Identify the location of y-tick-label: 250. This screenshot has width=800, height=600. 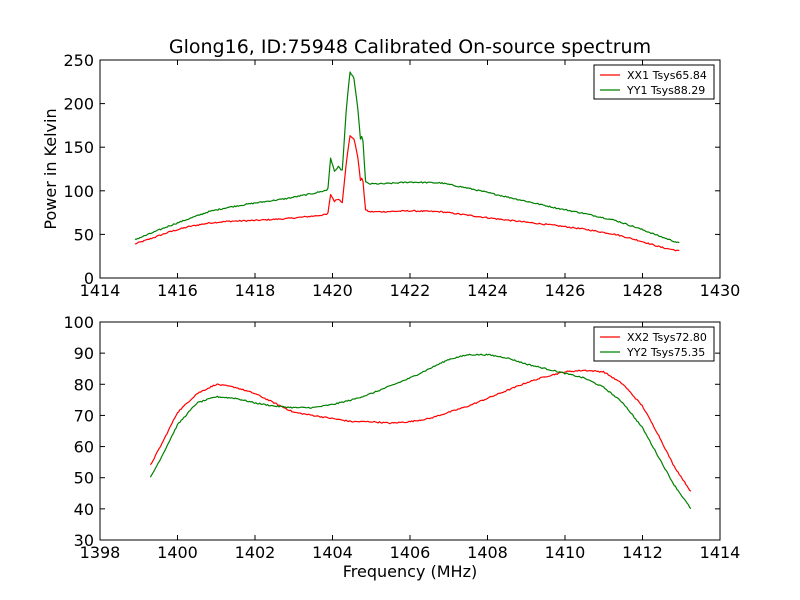
(78, 60).